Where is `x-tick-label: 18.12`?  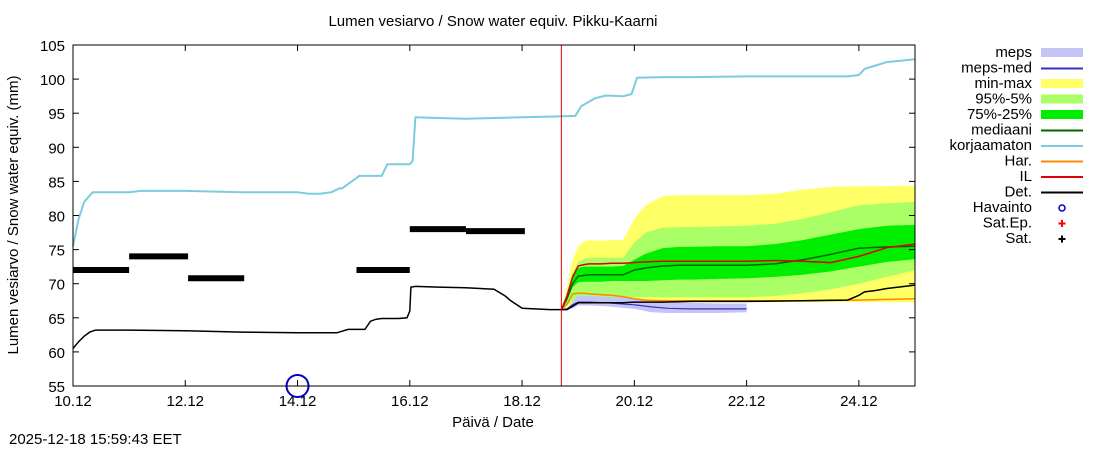
x-tick-label: 18.12 is located at coordinates (522, 401).